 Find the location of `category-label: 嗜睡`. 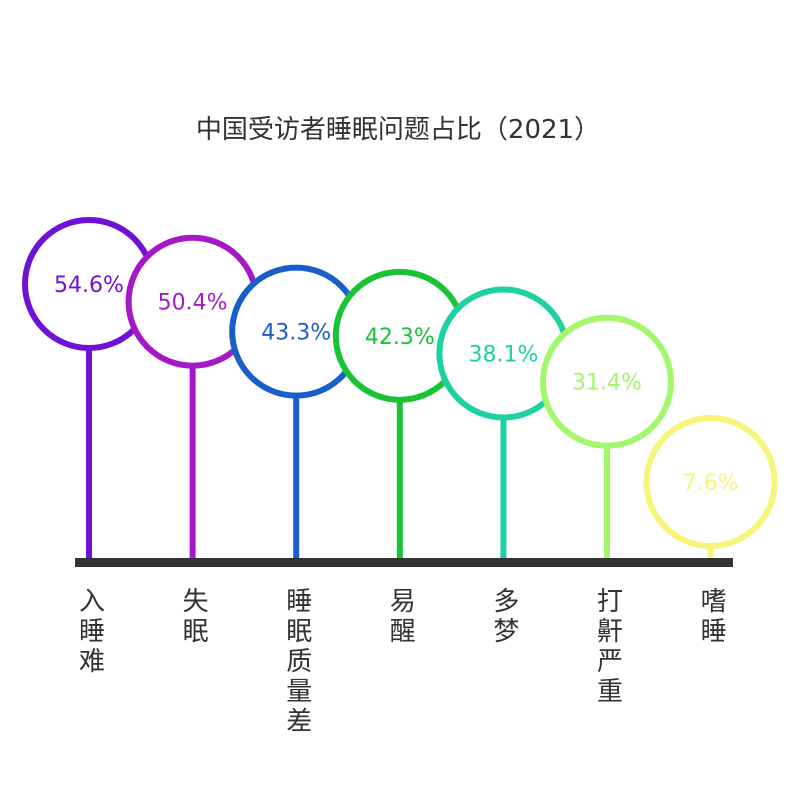

category-label: 嗜睡 is located at coordinates (714, 617).